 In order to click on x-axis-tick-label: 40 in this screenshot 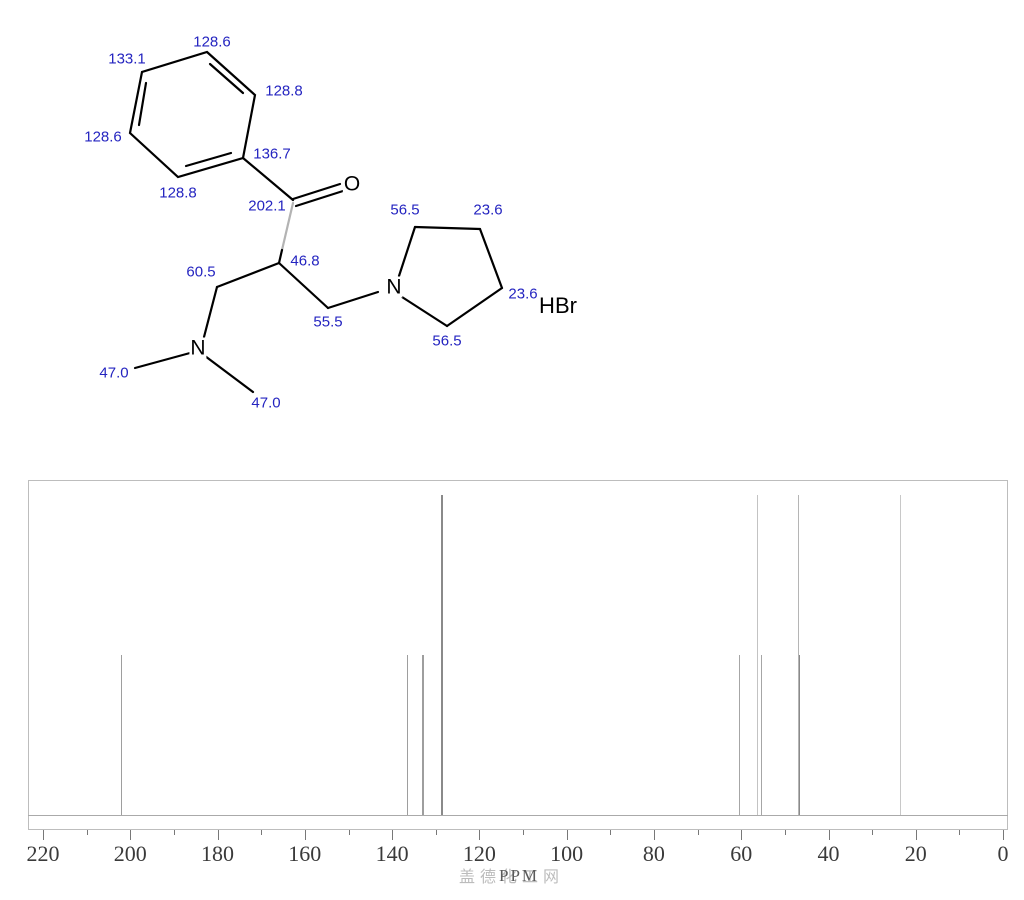, I will do `click(828, 853)`.